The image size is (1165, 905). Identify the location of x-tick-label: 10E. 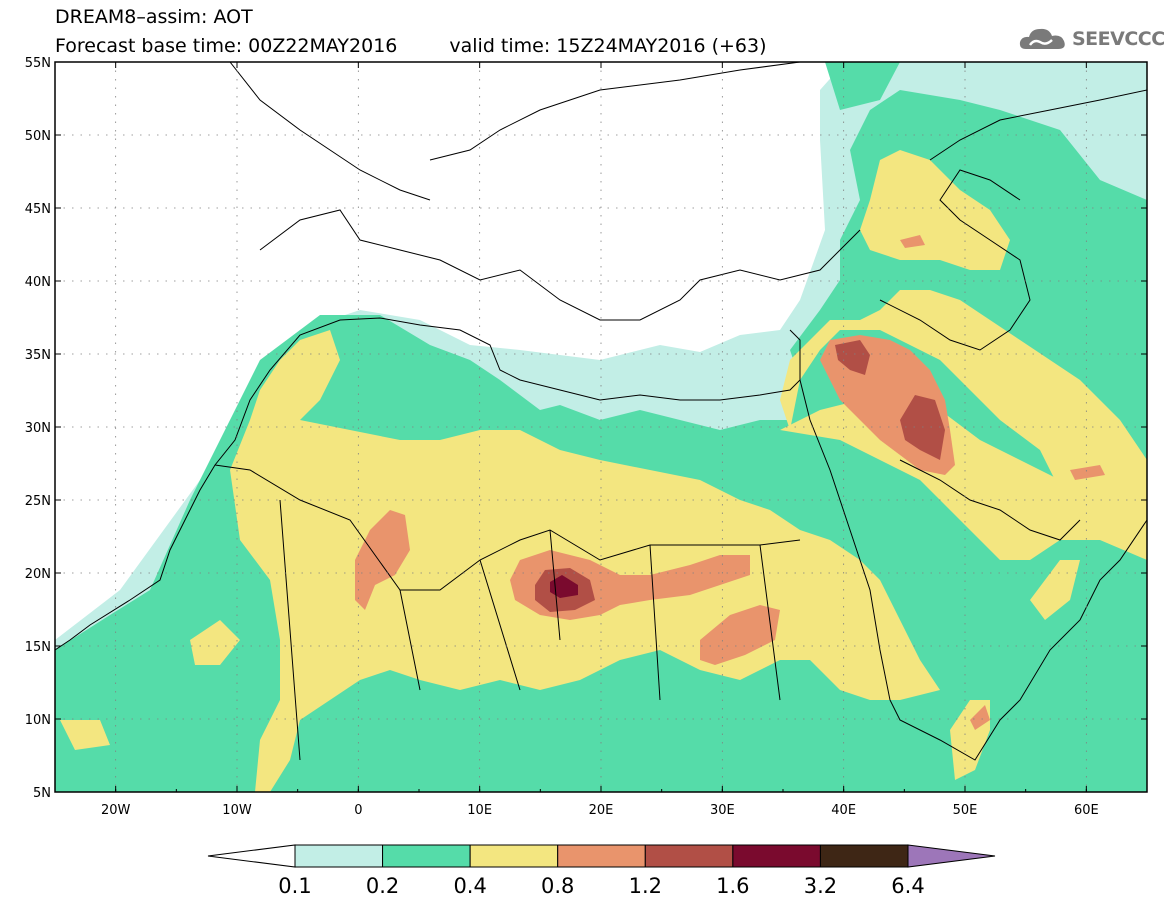
(479, 810).